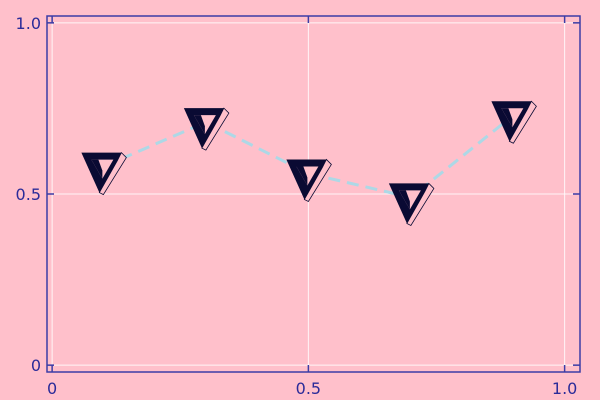  What do you see at coordinates (564, 388) in the screenshot?
I see `x-tick-label: 1.0` at bounding box center [564, 388].